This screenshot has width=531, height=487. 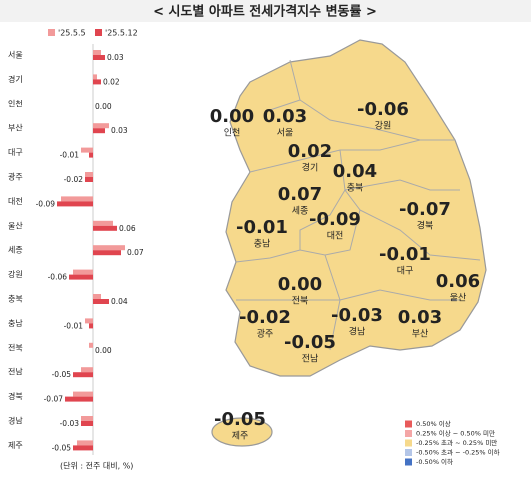 I want to click on map-value: 0.03, so click(x=420, y=317).